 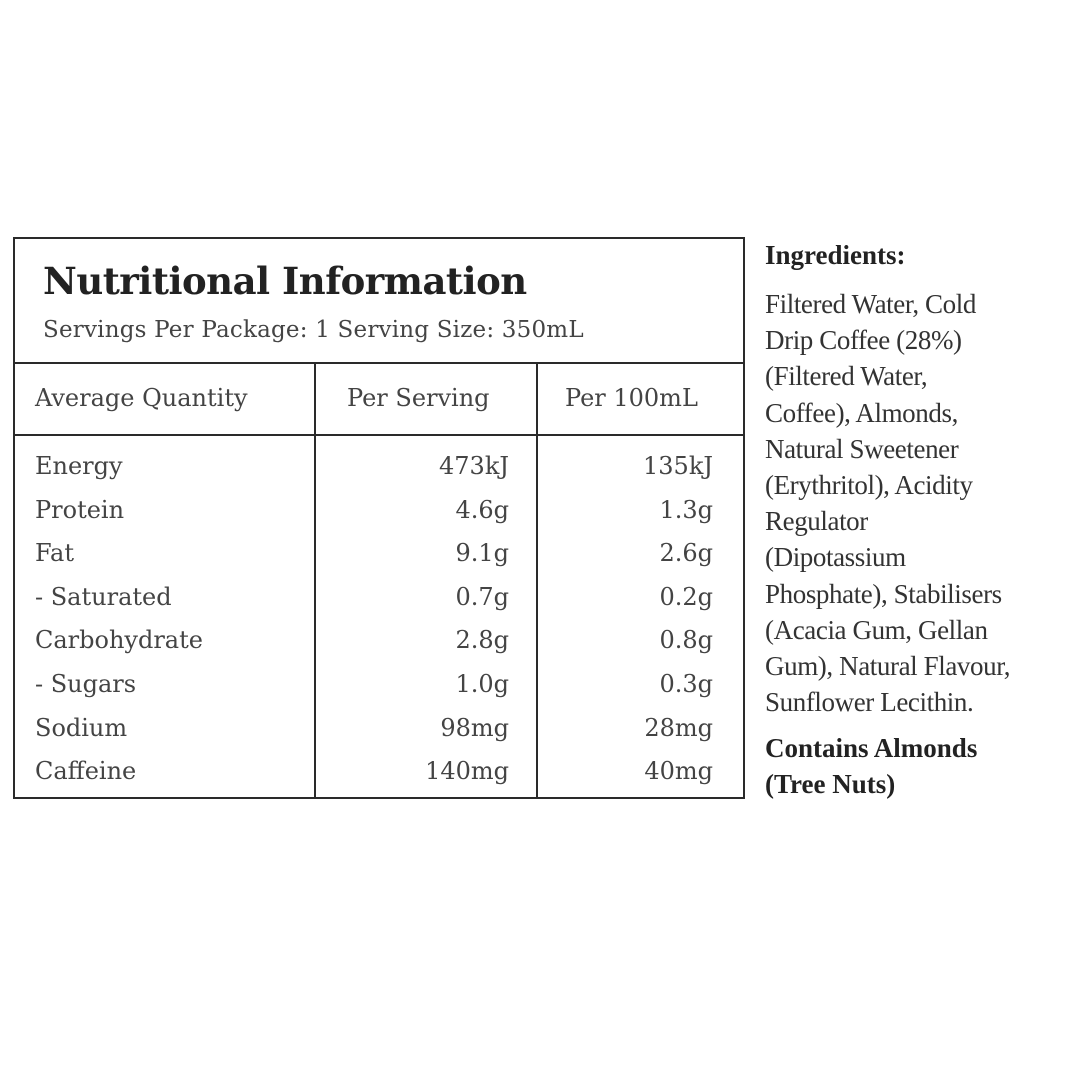 What do you see at coordinates (482, 509) in the screenshot?
I see `per-serving-value: 4.6g` at bounding box center [482, 509].